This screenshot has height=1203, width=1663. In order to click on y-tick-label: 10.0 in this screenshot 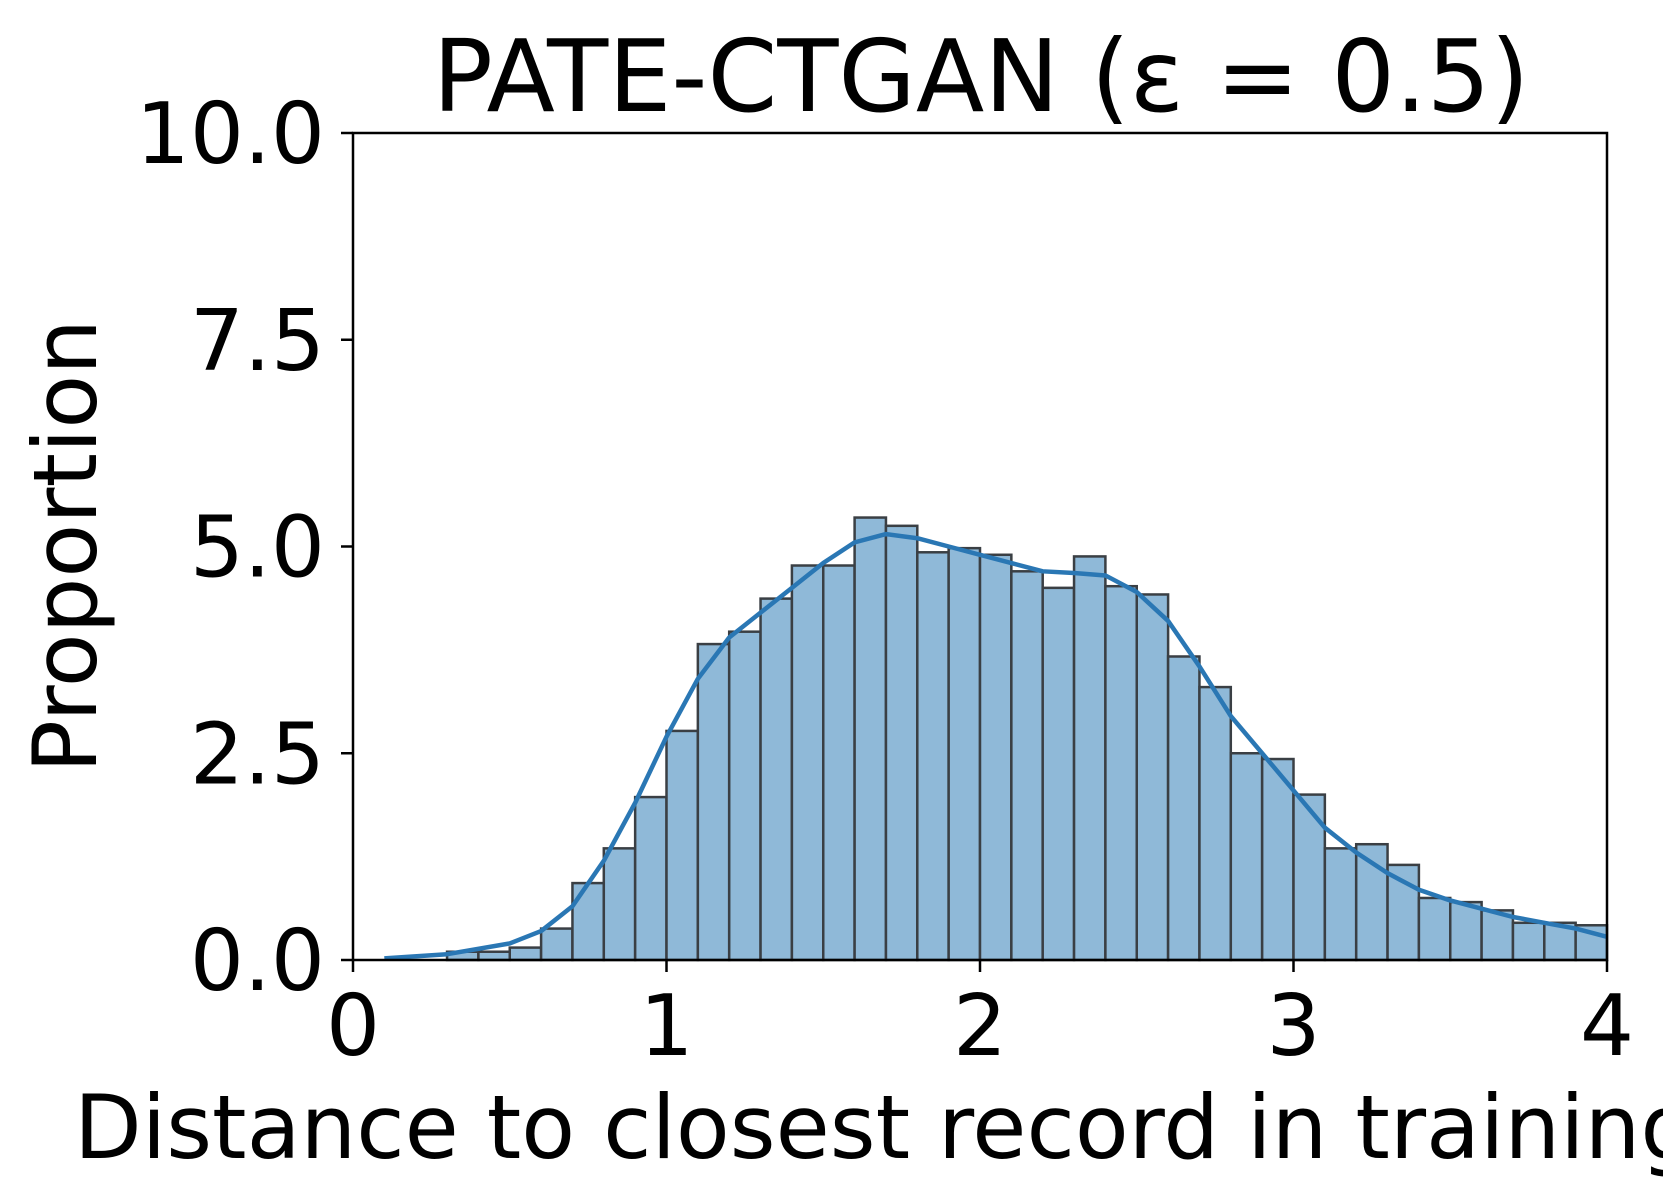, I will do `click(230, 134)`.